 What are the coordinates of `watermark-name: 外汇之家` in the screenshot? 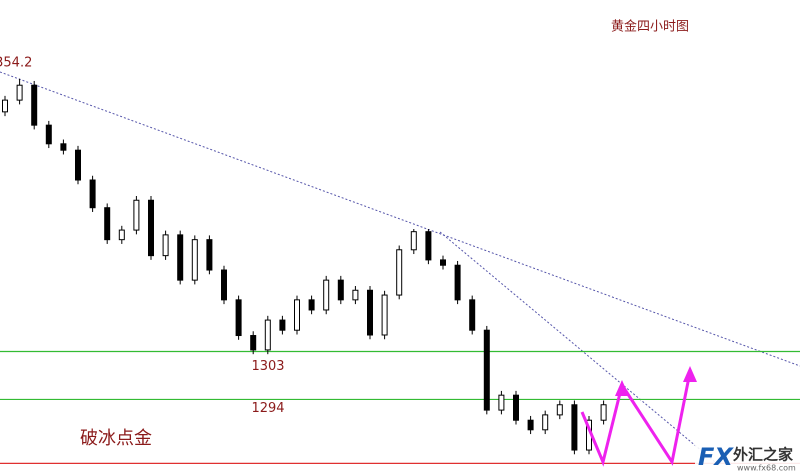 It's located at (762, 455).